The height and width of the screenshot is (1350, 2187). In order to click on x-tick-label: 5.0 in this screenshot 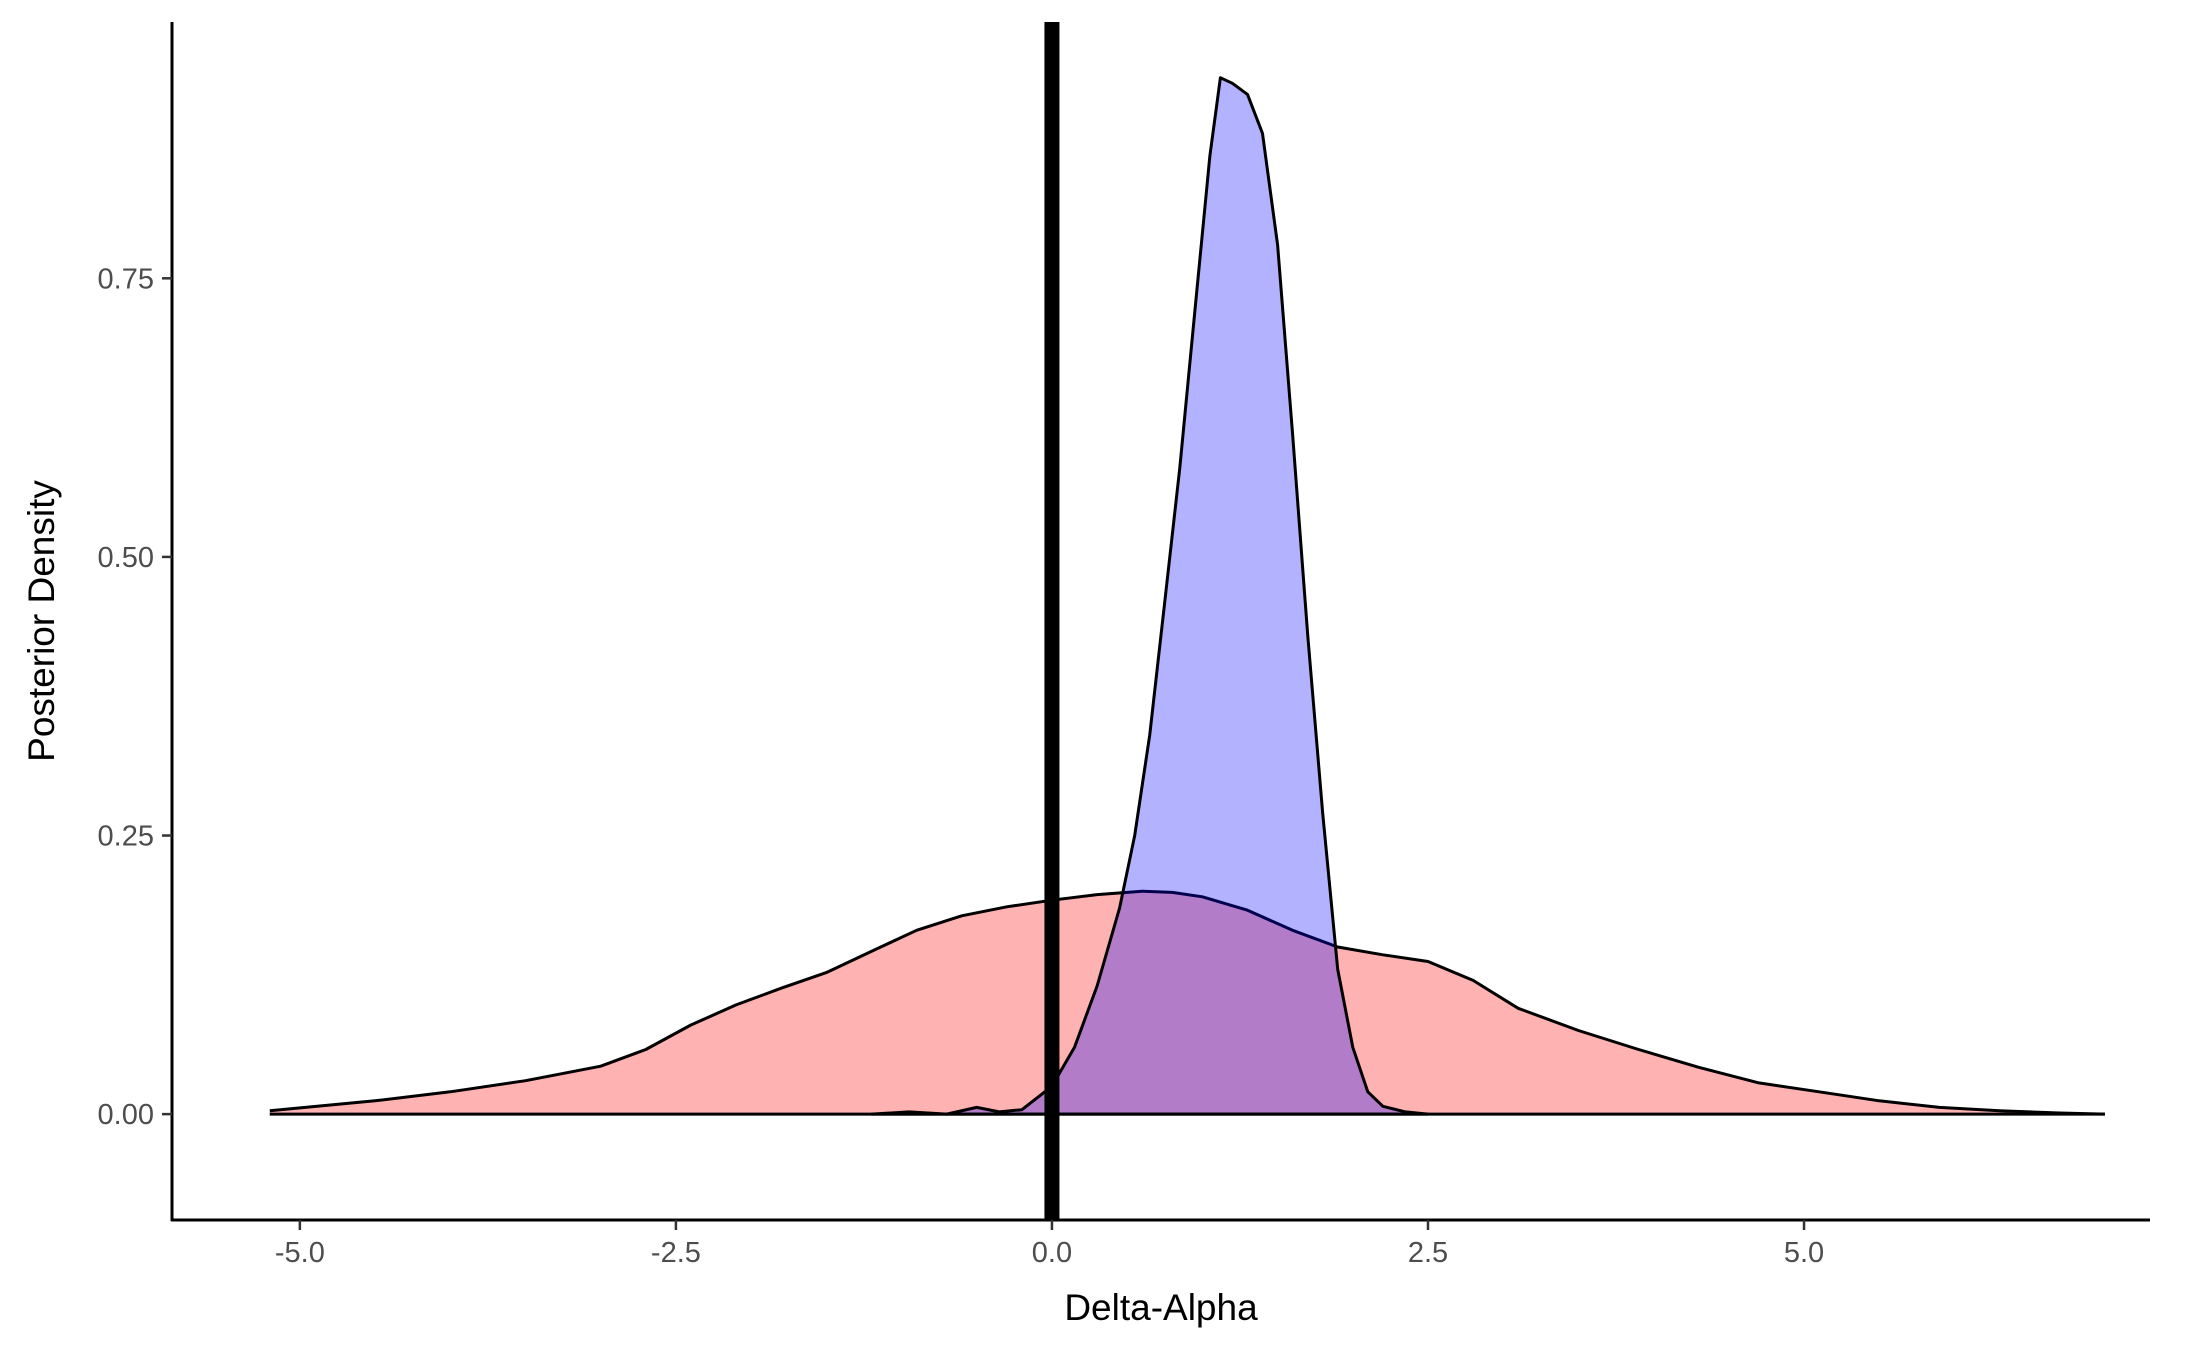, I will do `click(1804, 1253)`.